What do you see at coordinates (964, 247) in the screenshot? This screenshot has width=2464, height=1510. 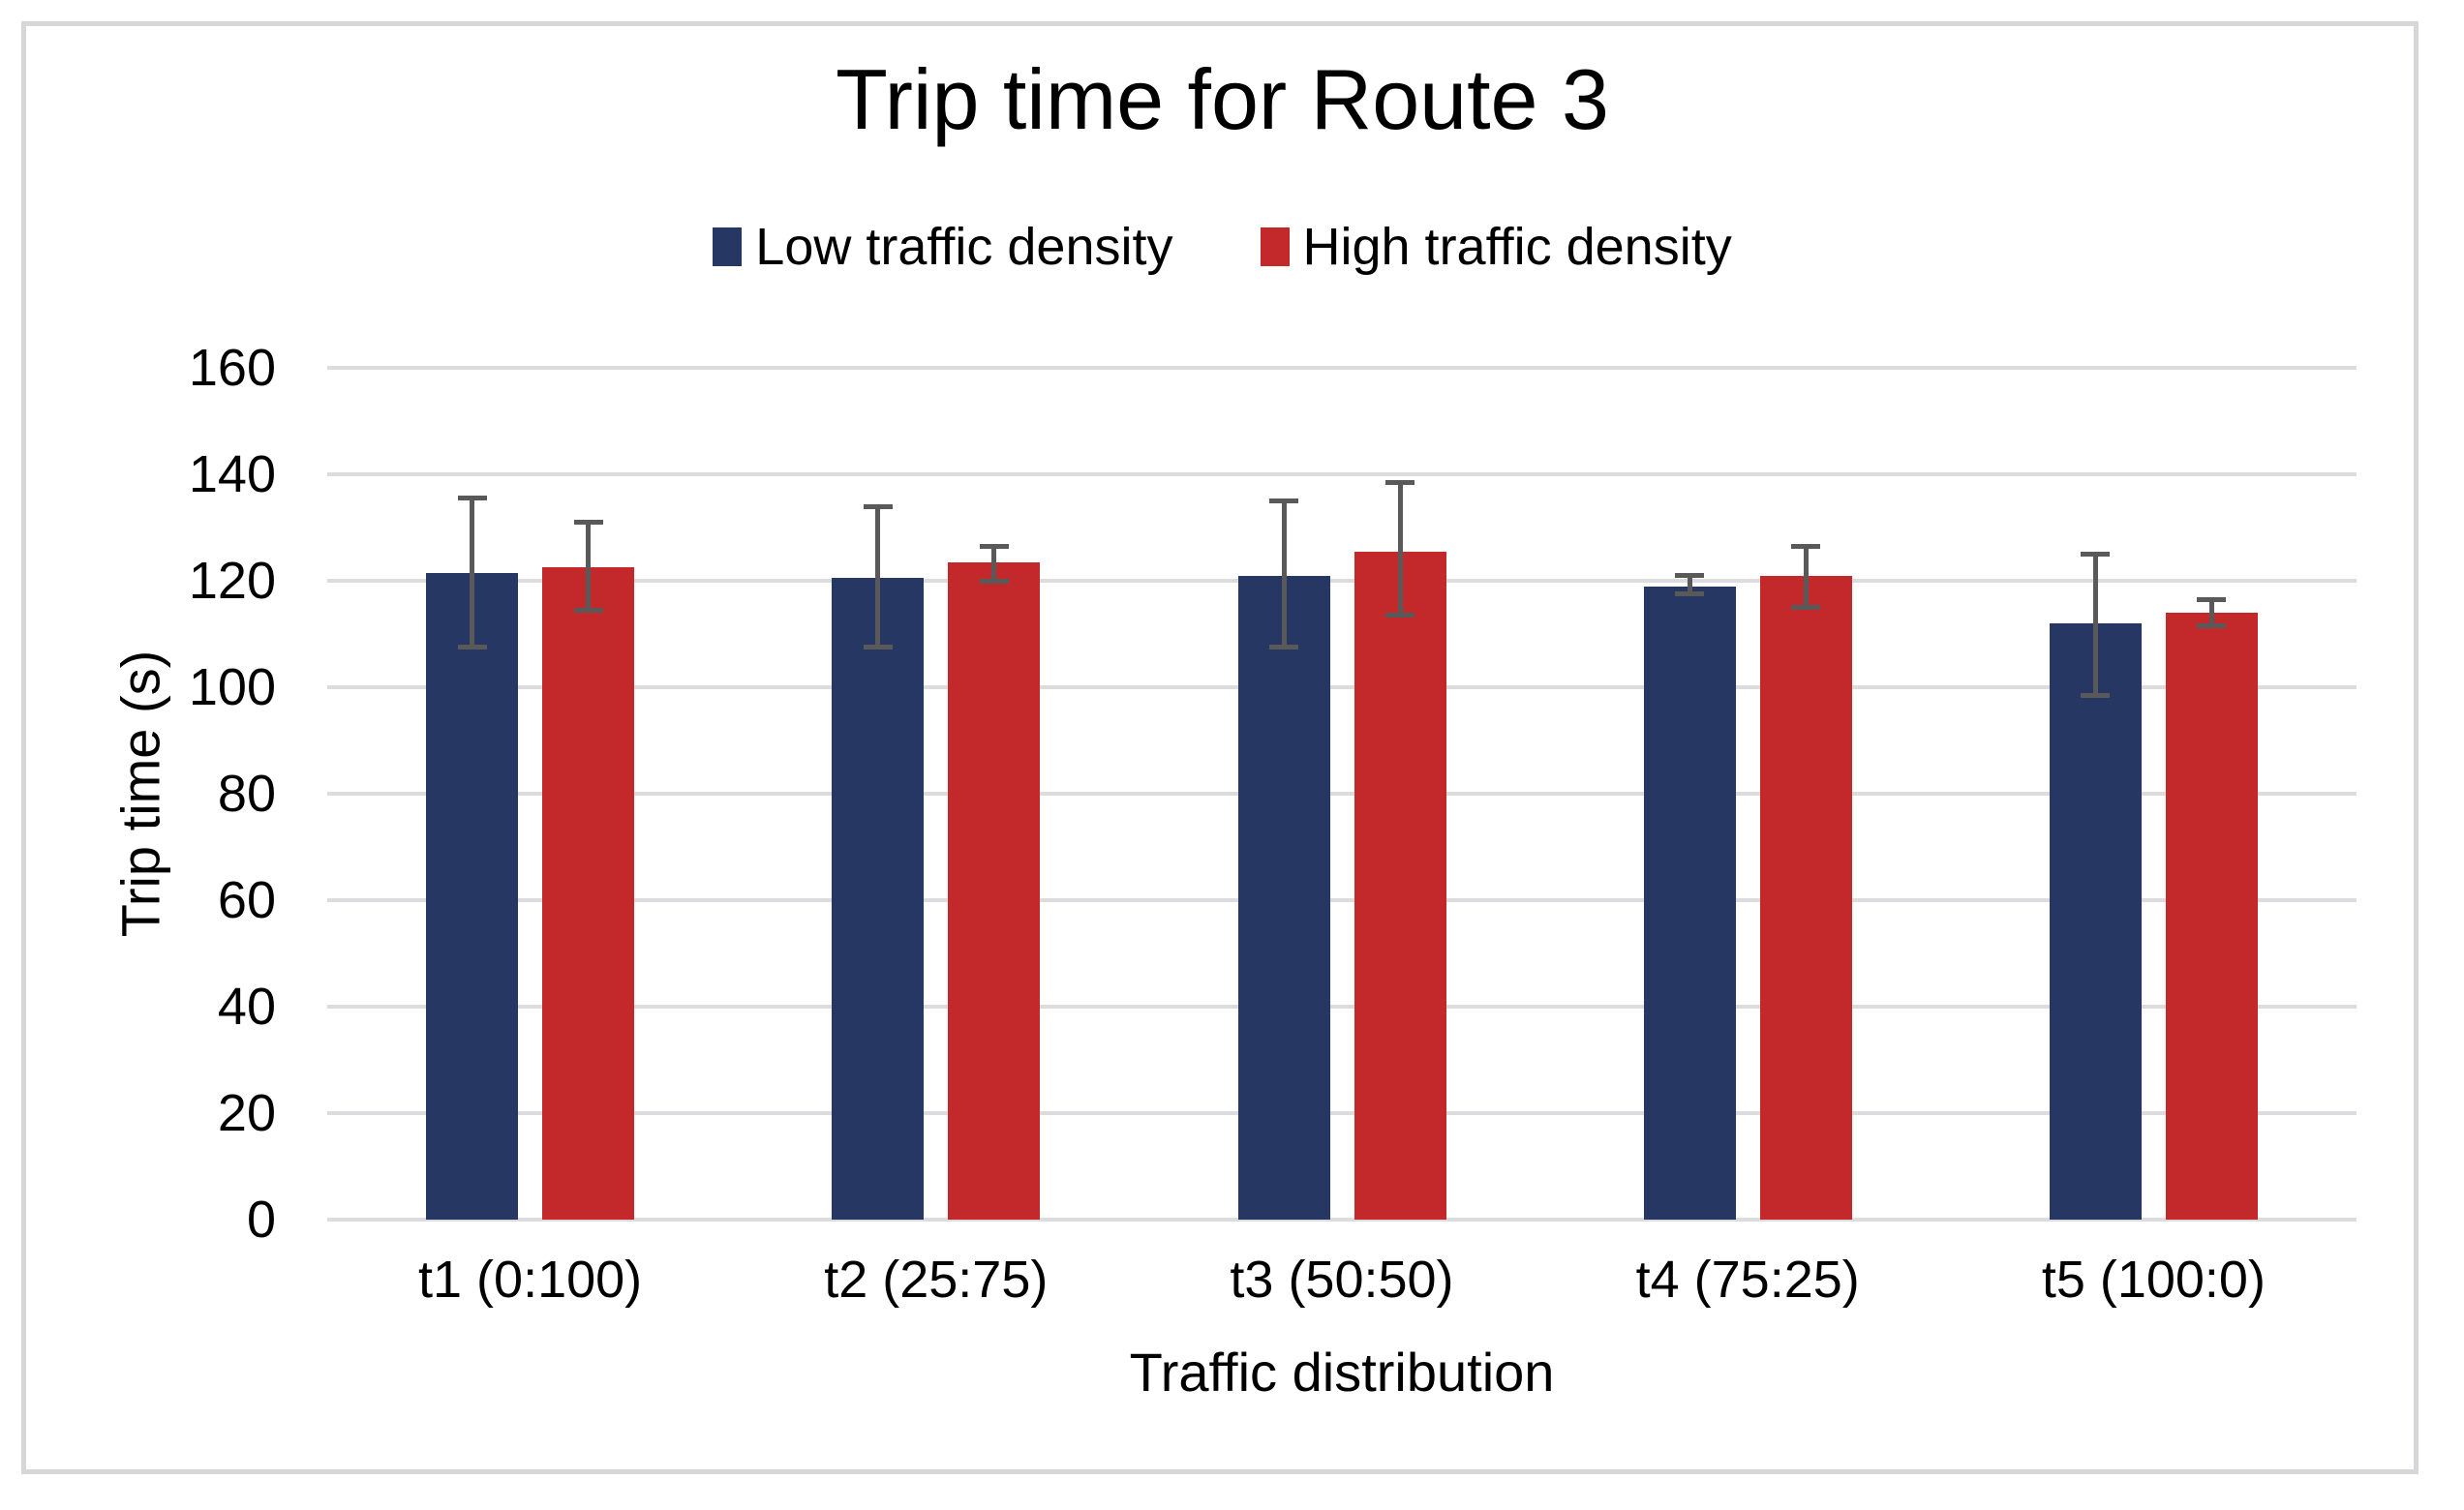 I see `legend-label-low-traffic: Low traffic density` at bounding box center [964, 247].